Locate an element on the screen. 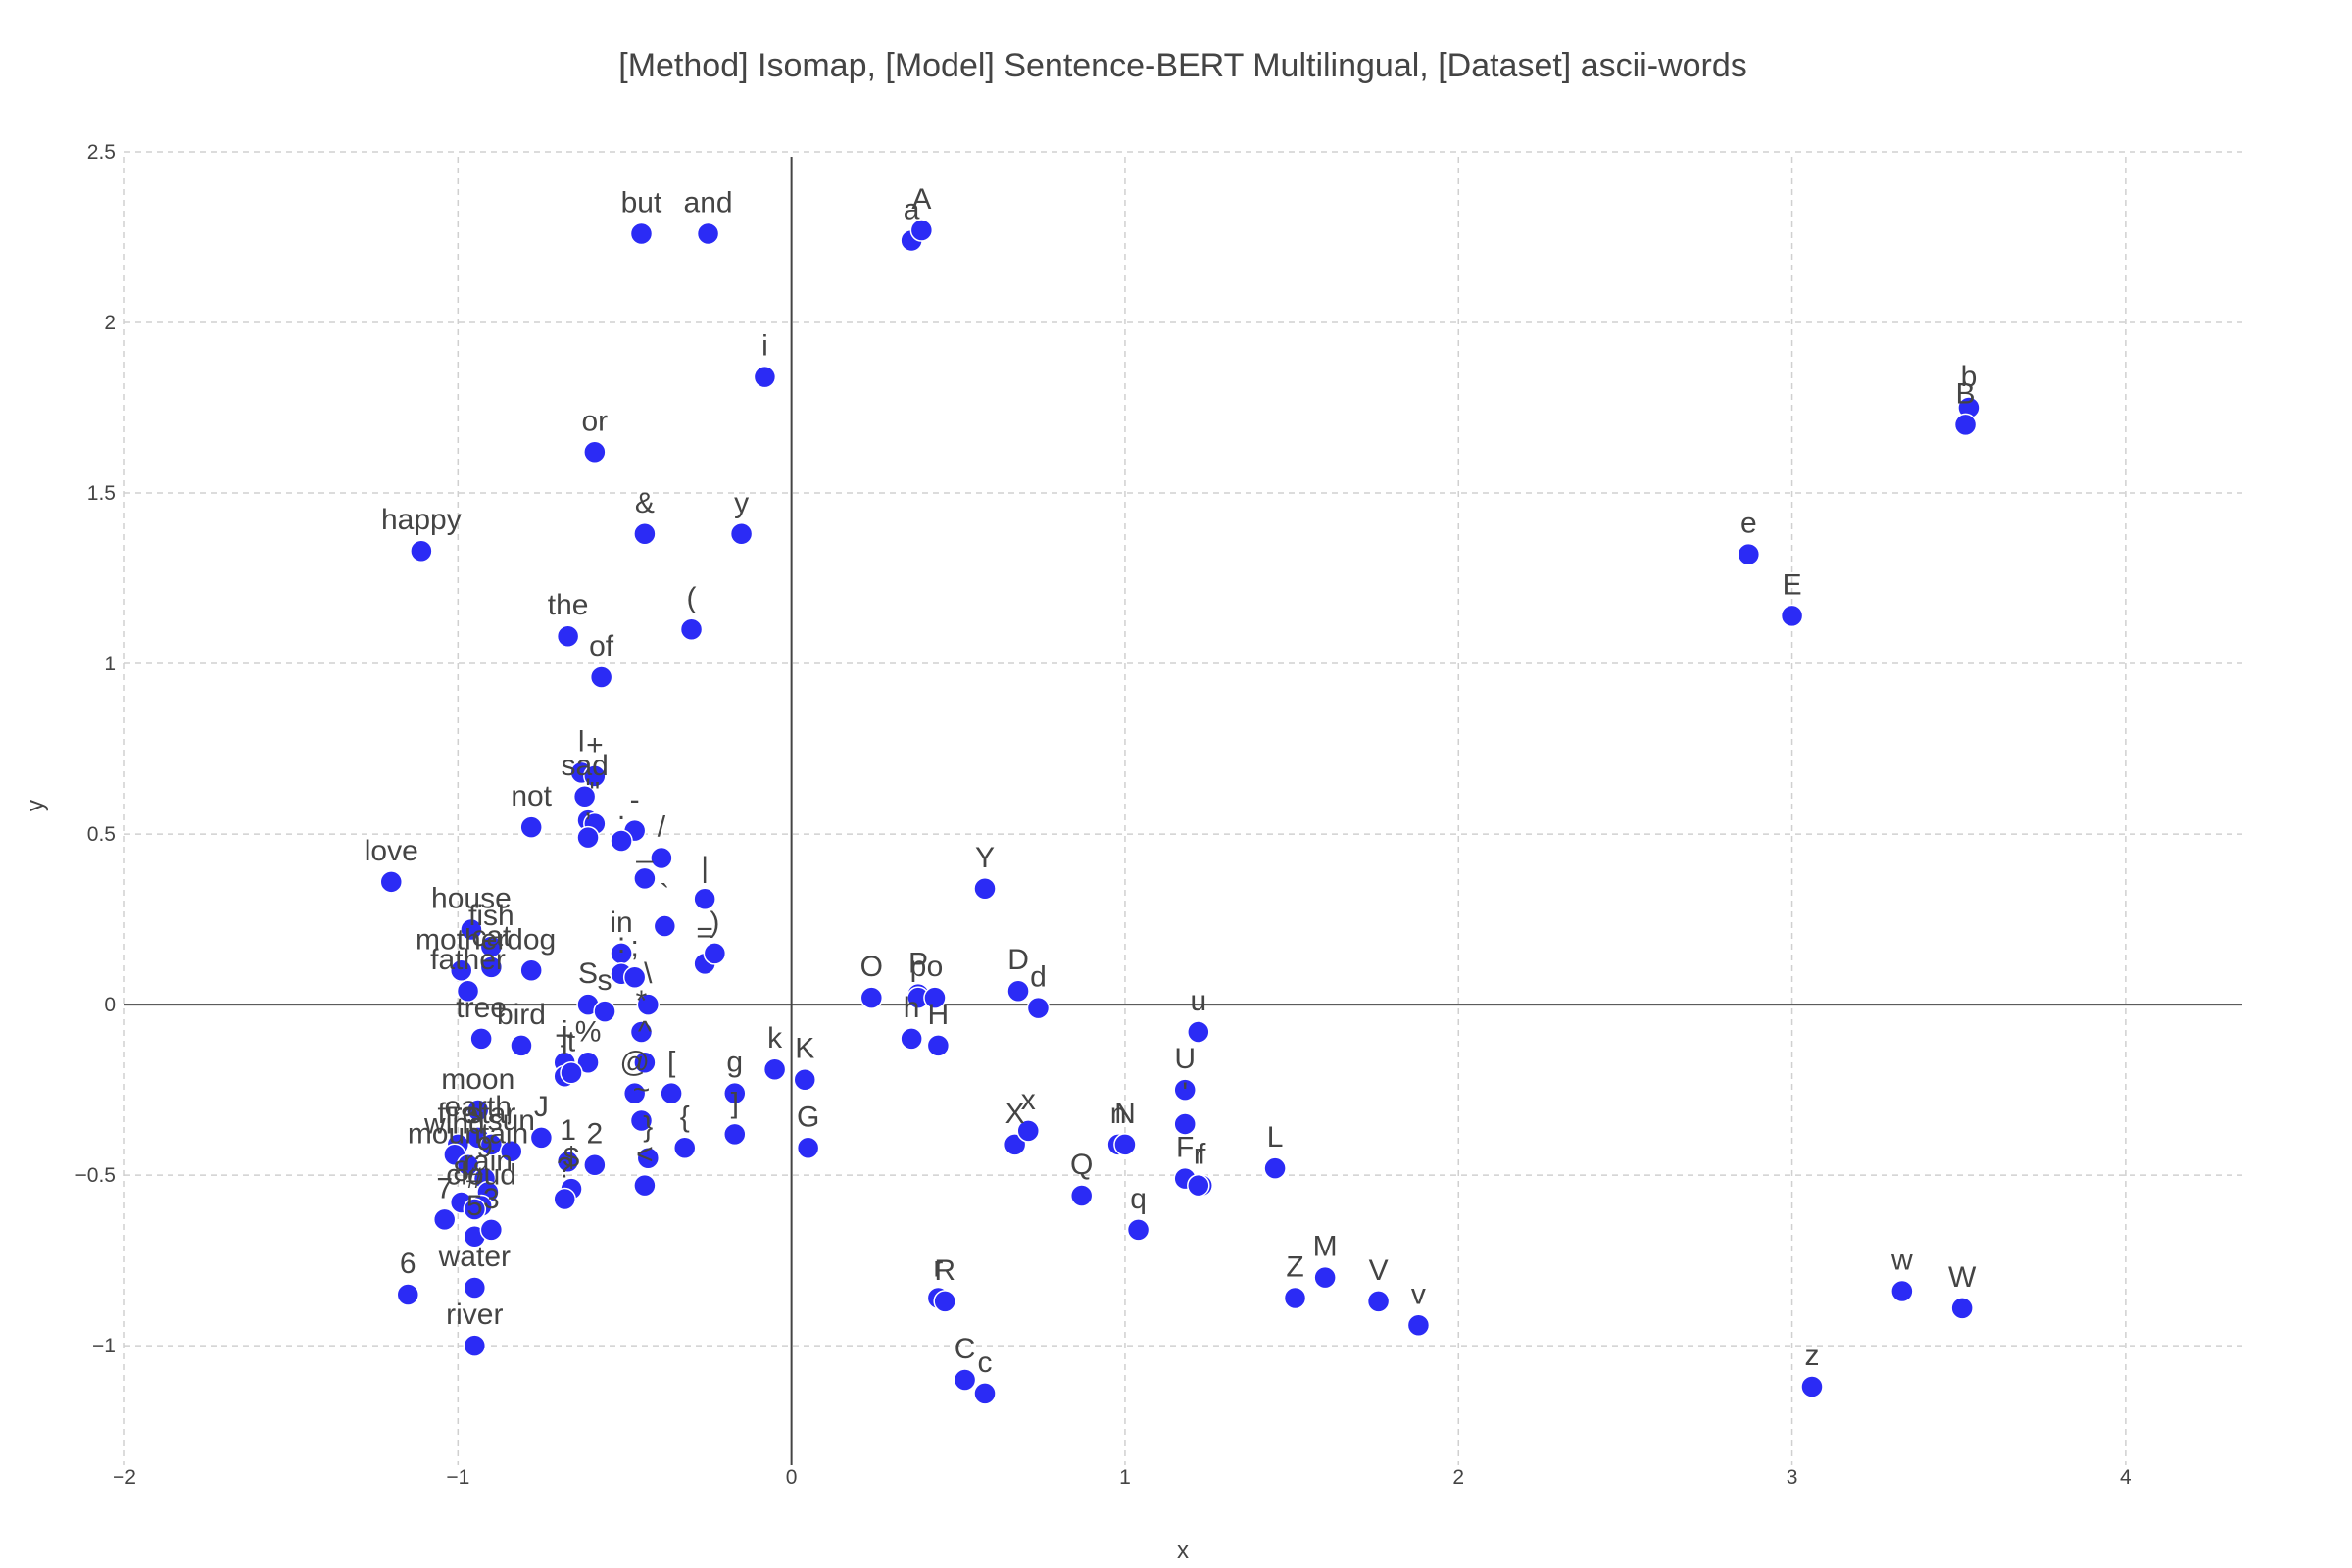 The width and height of the screenshot is (2352, 1568). data-point-label: } is located at coordinates (648, 1127).